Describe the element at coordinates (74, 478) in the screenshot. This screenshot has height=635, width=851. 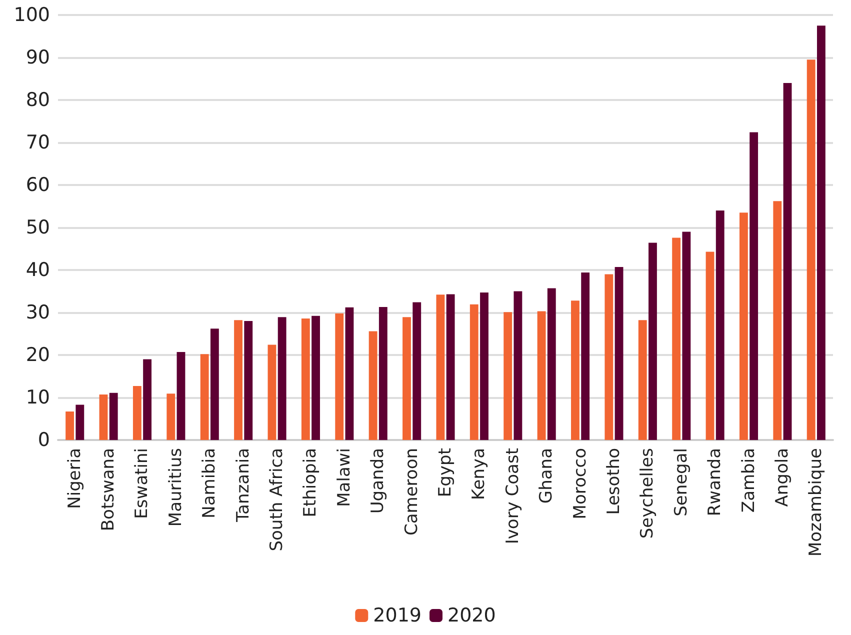
I see `x-tick-label: Nigeria` at that location.